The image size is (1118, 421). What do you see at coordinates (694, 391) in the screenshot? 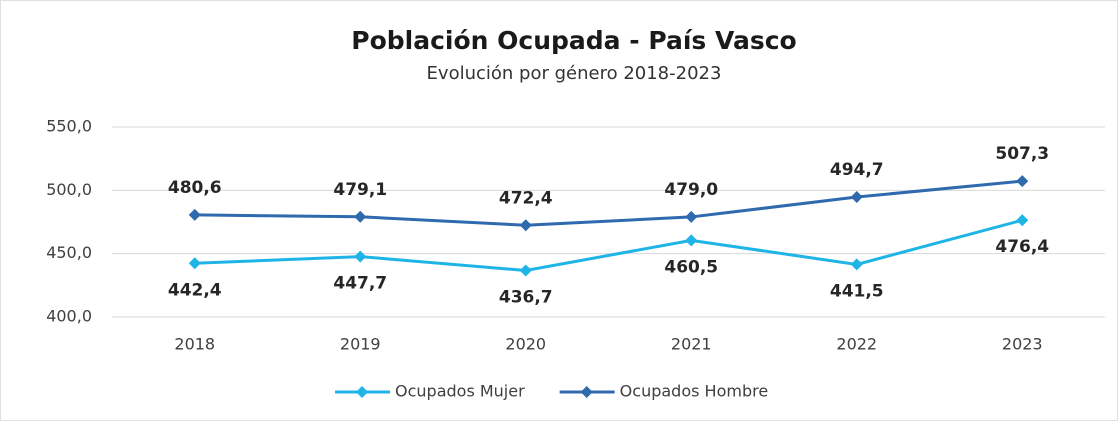
I see `legend-label: Ocupados Hombre` at bounding box center [694, 391].